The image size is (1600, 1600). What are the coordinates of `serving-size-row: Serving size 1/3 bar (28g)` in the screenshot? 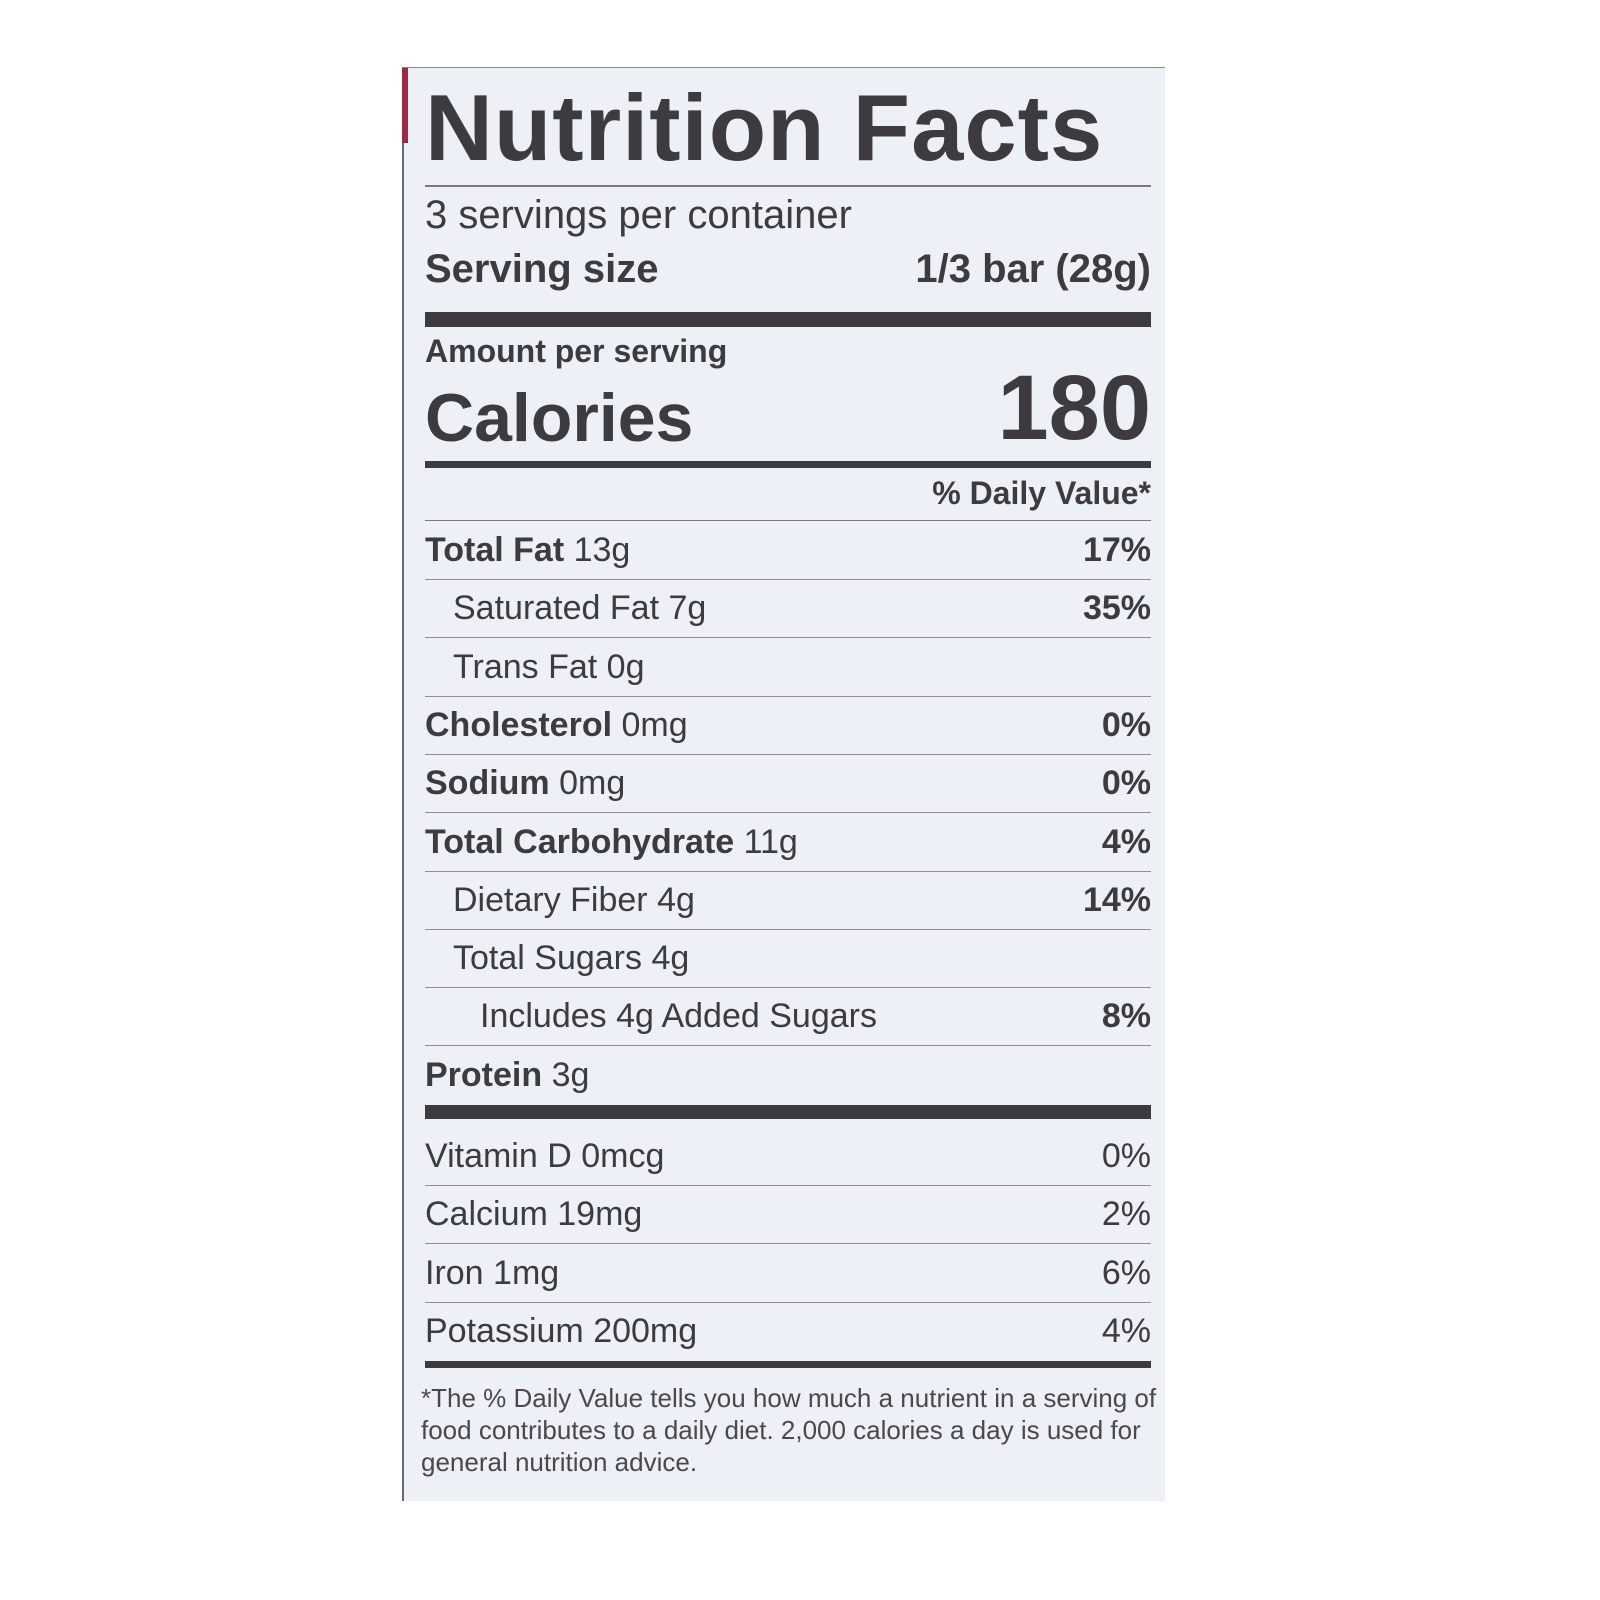 It's located at (788, 269).